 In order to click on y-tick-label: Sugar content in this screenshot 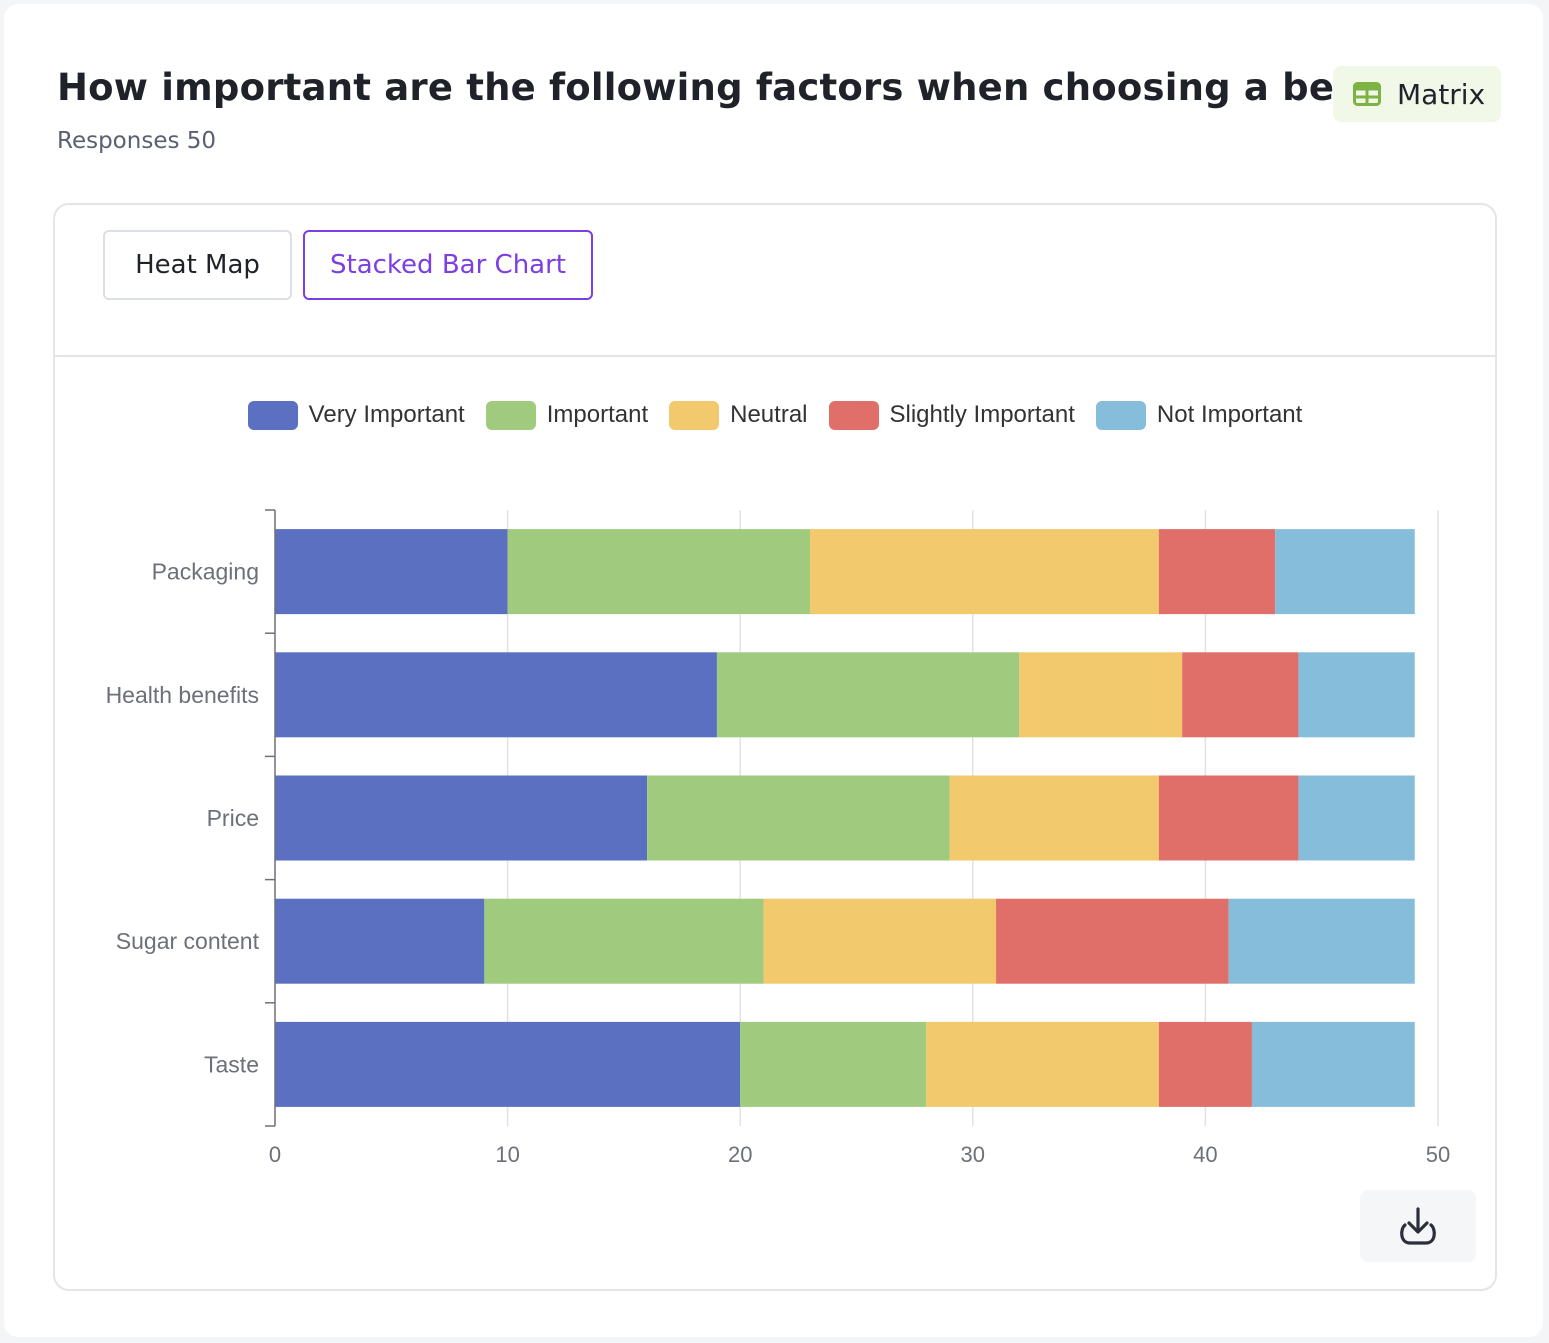, I will do `click(188, 941)`.